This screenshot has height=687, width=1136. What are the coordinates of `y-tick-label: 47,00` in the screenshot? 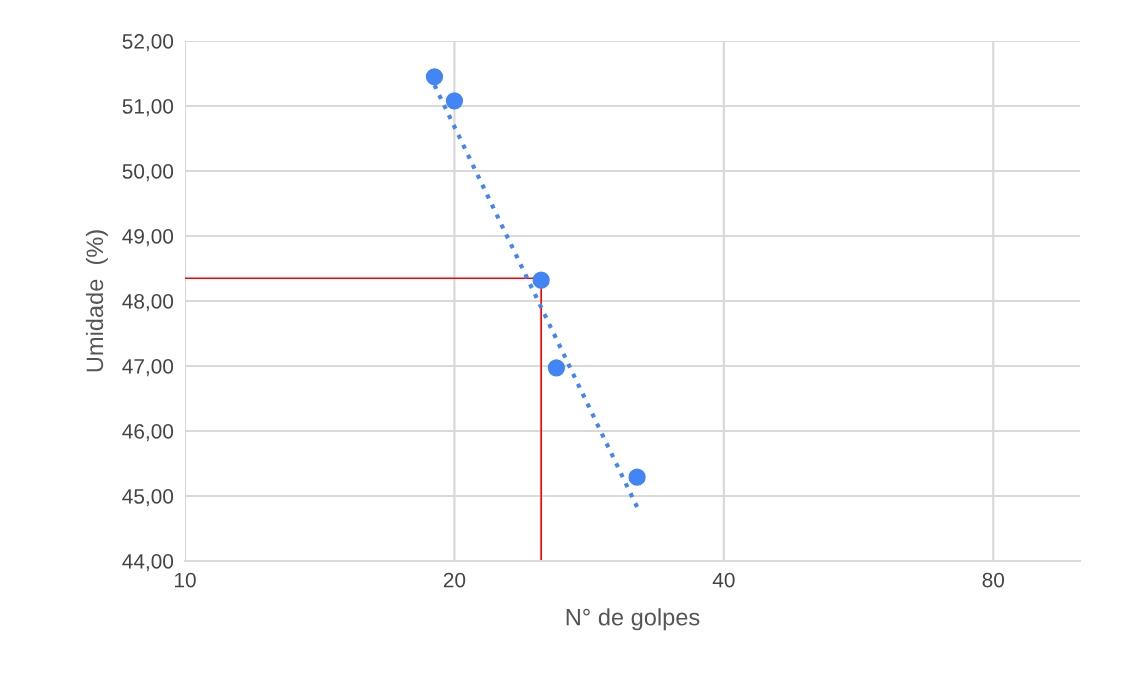 It's located at (148, 368).